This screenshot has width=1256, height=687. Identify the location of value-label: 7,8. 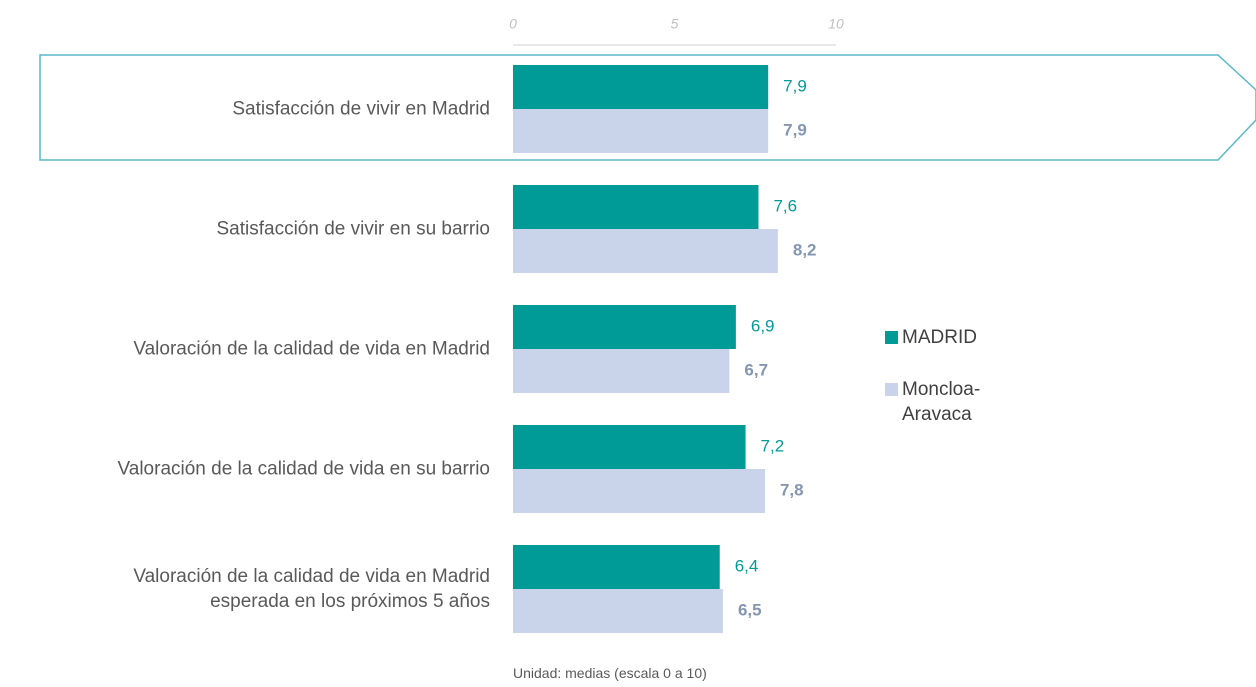
(792, 489).